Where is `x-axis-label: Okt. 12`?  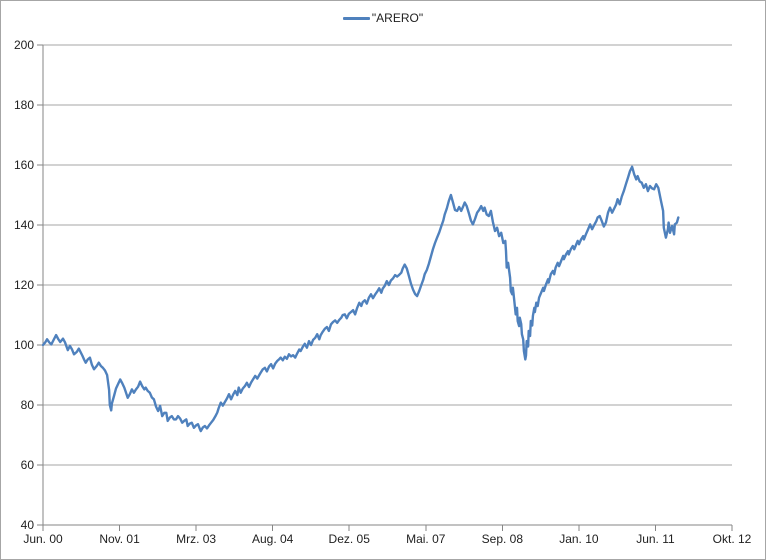
x-axis-label: Okt. 12 is located at coordinates (732, 539).